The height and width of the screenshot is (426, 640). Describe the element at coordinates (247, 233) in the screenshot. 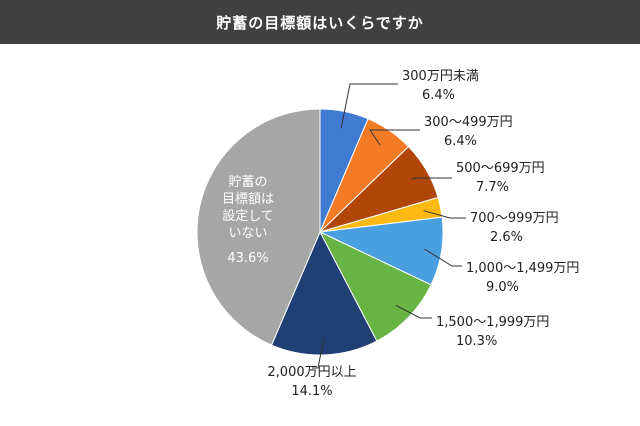

I see `slice-name-label: いない` at that location.